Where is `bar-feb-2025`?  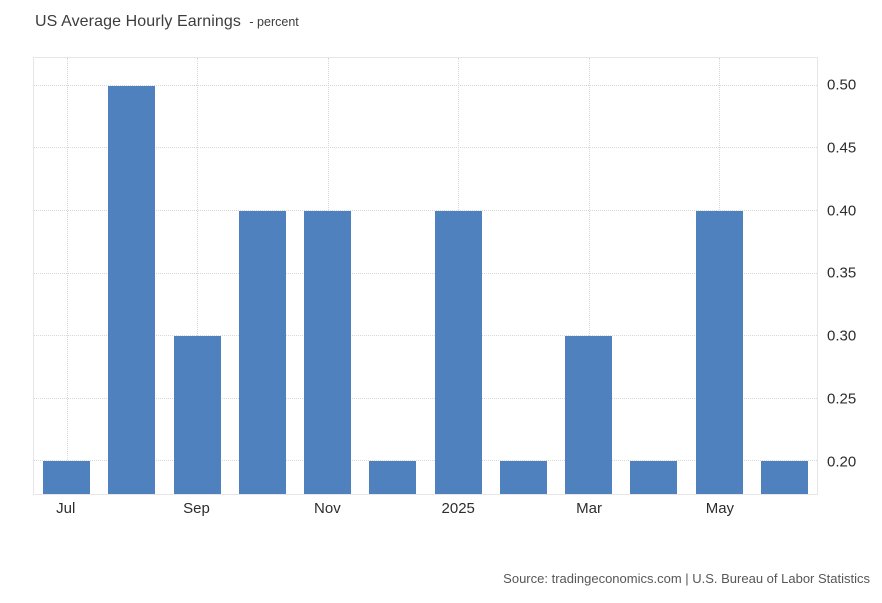
bar-feb-2025 is located at coordinates (523, 477).